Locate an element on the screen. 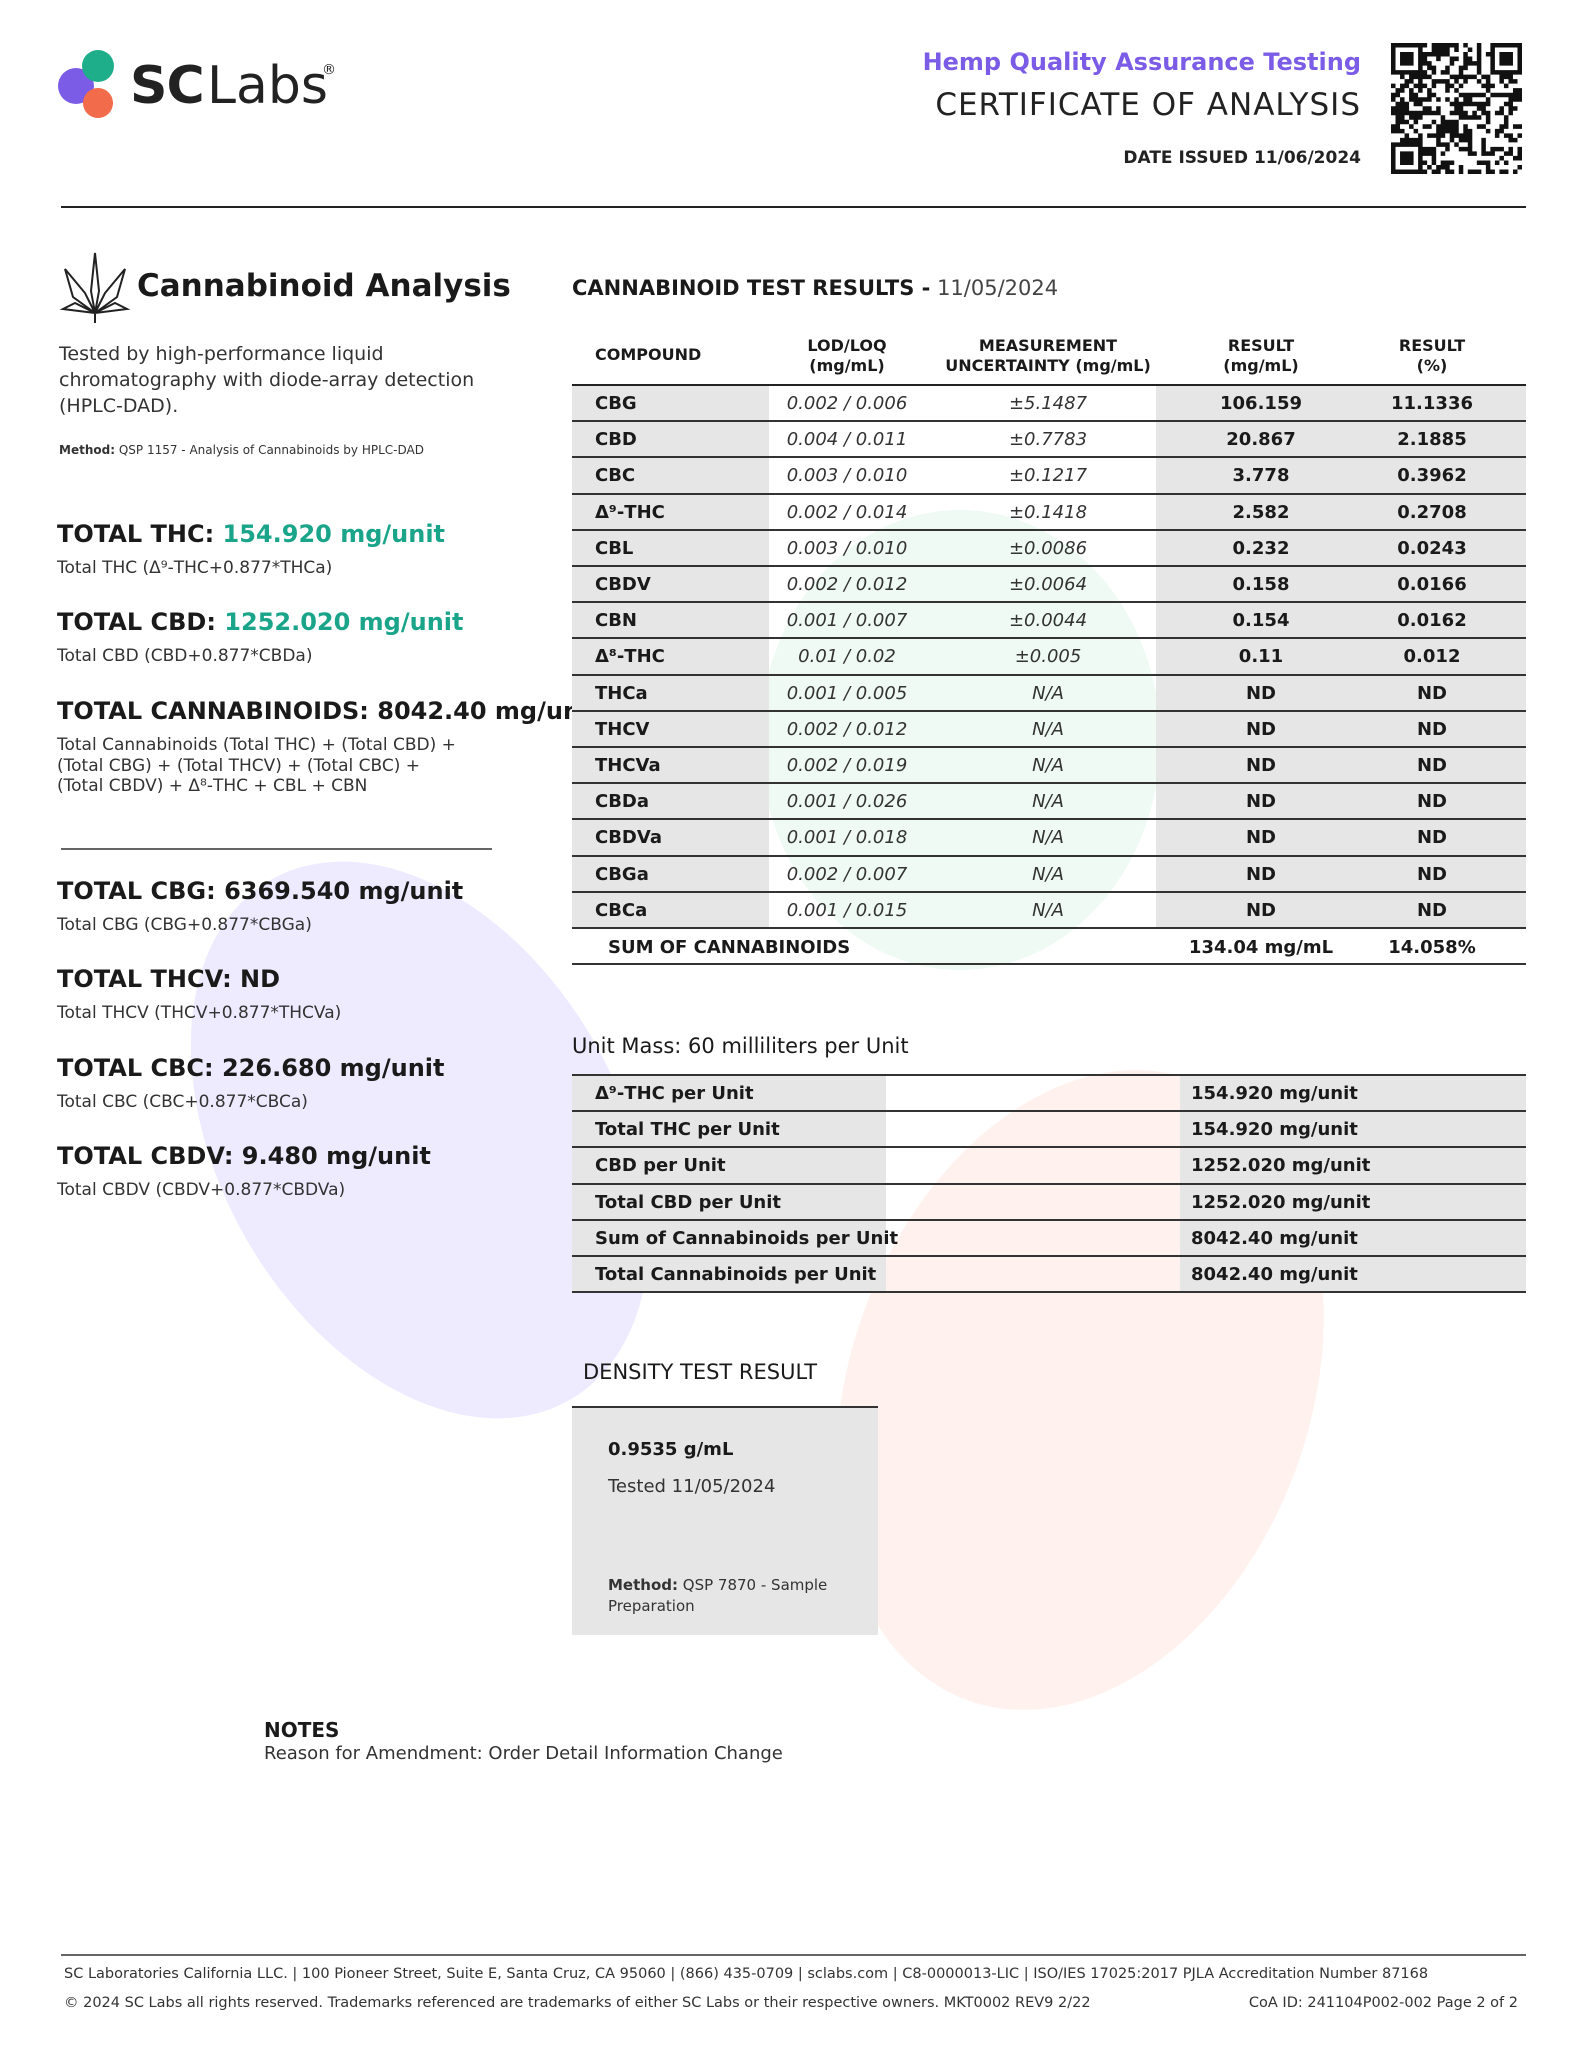  result-row: CBL 0.003 / 0.010 ±0.0086 0.232 0.0243 is located at coordinates (1049, 548).